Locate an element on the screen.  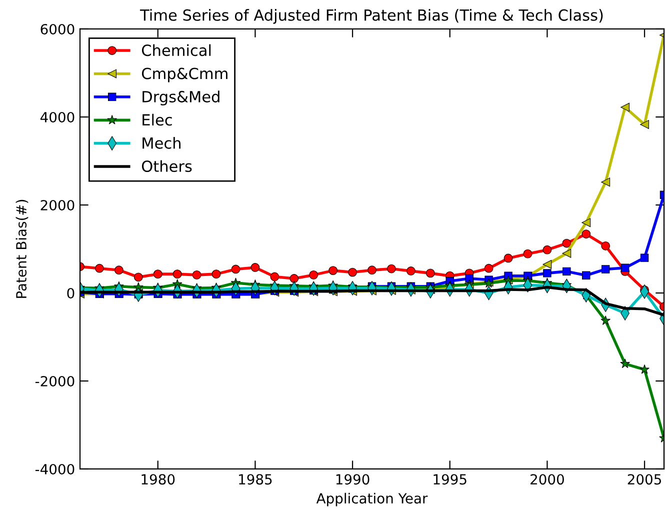
legend-label: Others is located at coordinates (167, 166).